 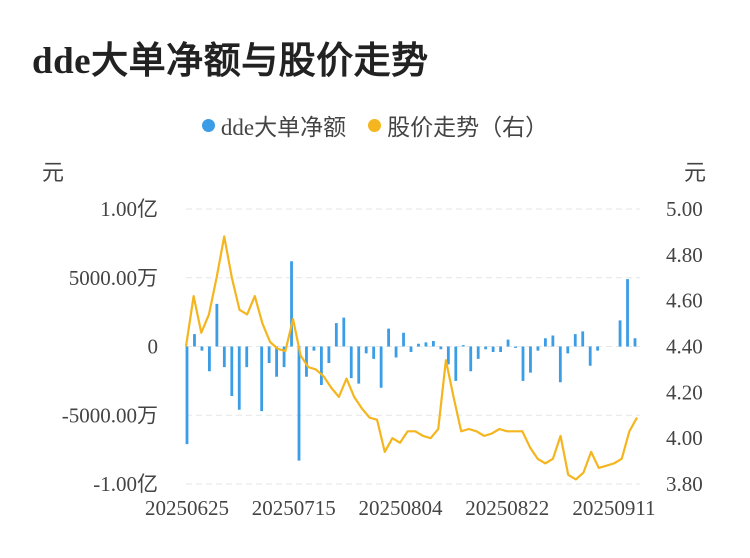 I want to click on x-tick-label: 20250715, so click(x=294, y=508).